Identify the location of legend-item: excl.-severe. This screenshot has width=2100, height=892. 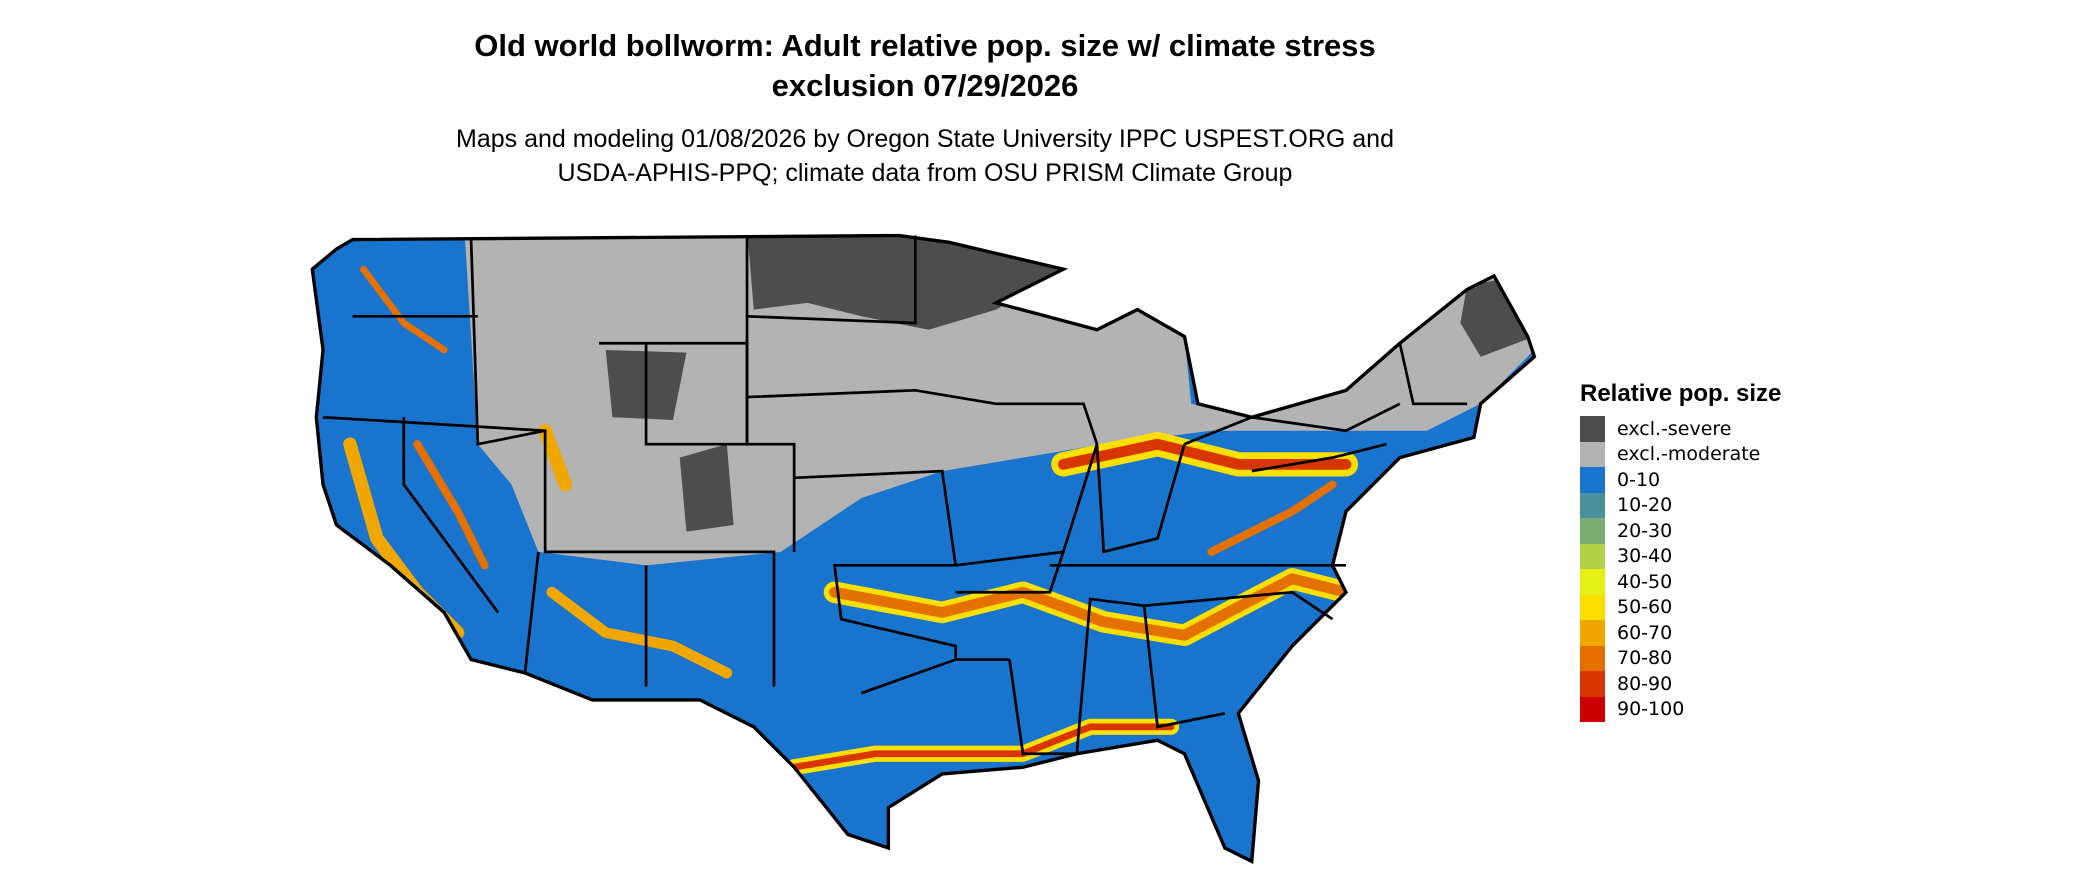
(1680, 429).